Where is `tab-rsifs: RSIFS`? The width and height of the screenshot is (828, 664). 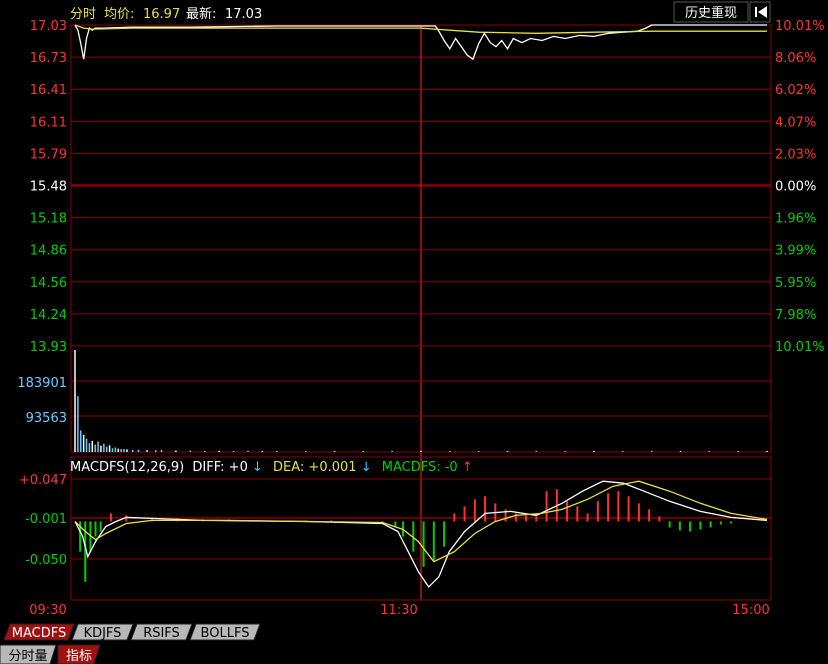 tab-rsifs: RSIFS is located at coordinates (161, 632).